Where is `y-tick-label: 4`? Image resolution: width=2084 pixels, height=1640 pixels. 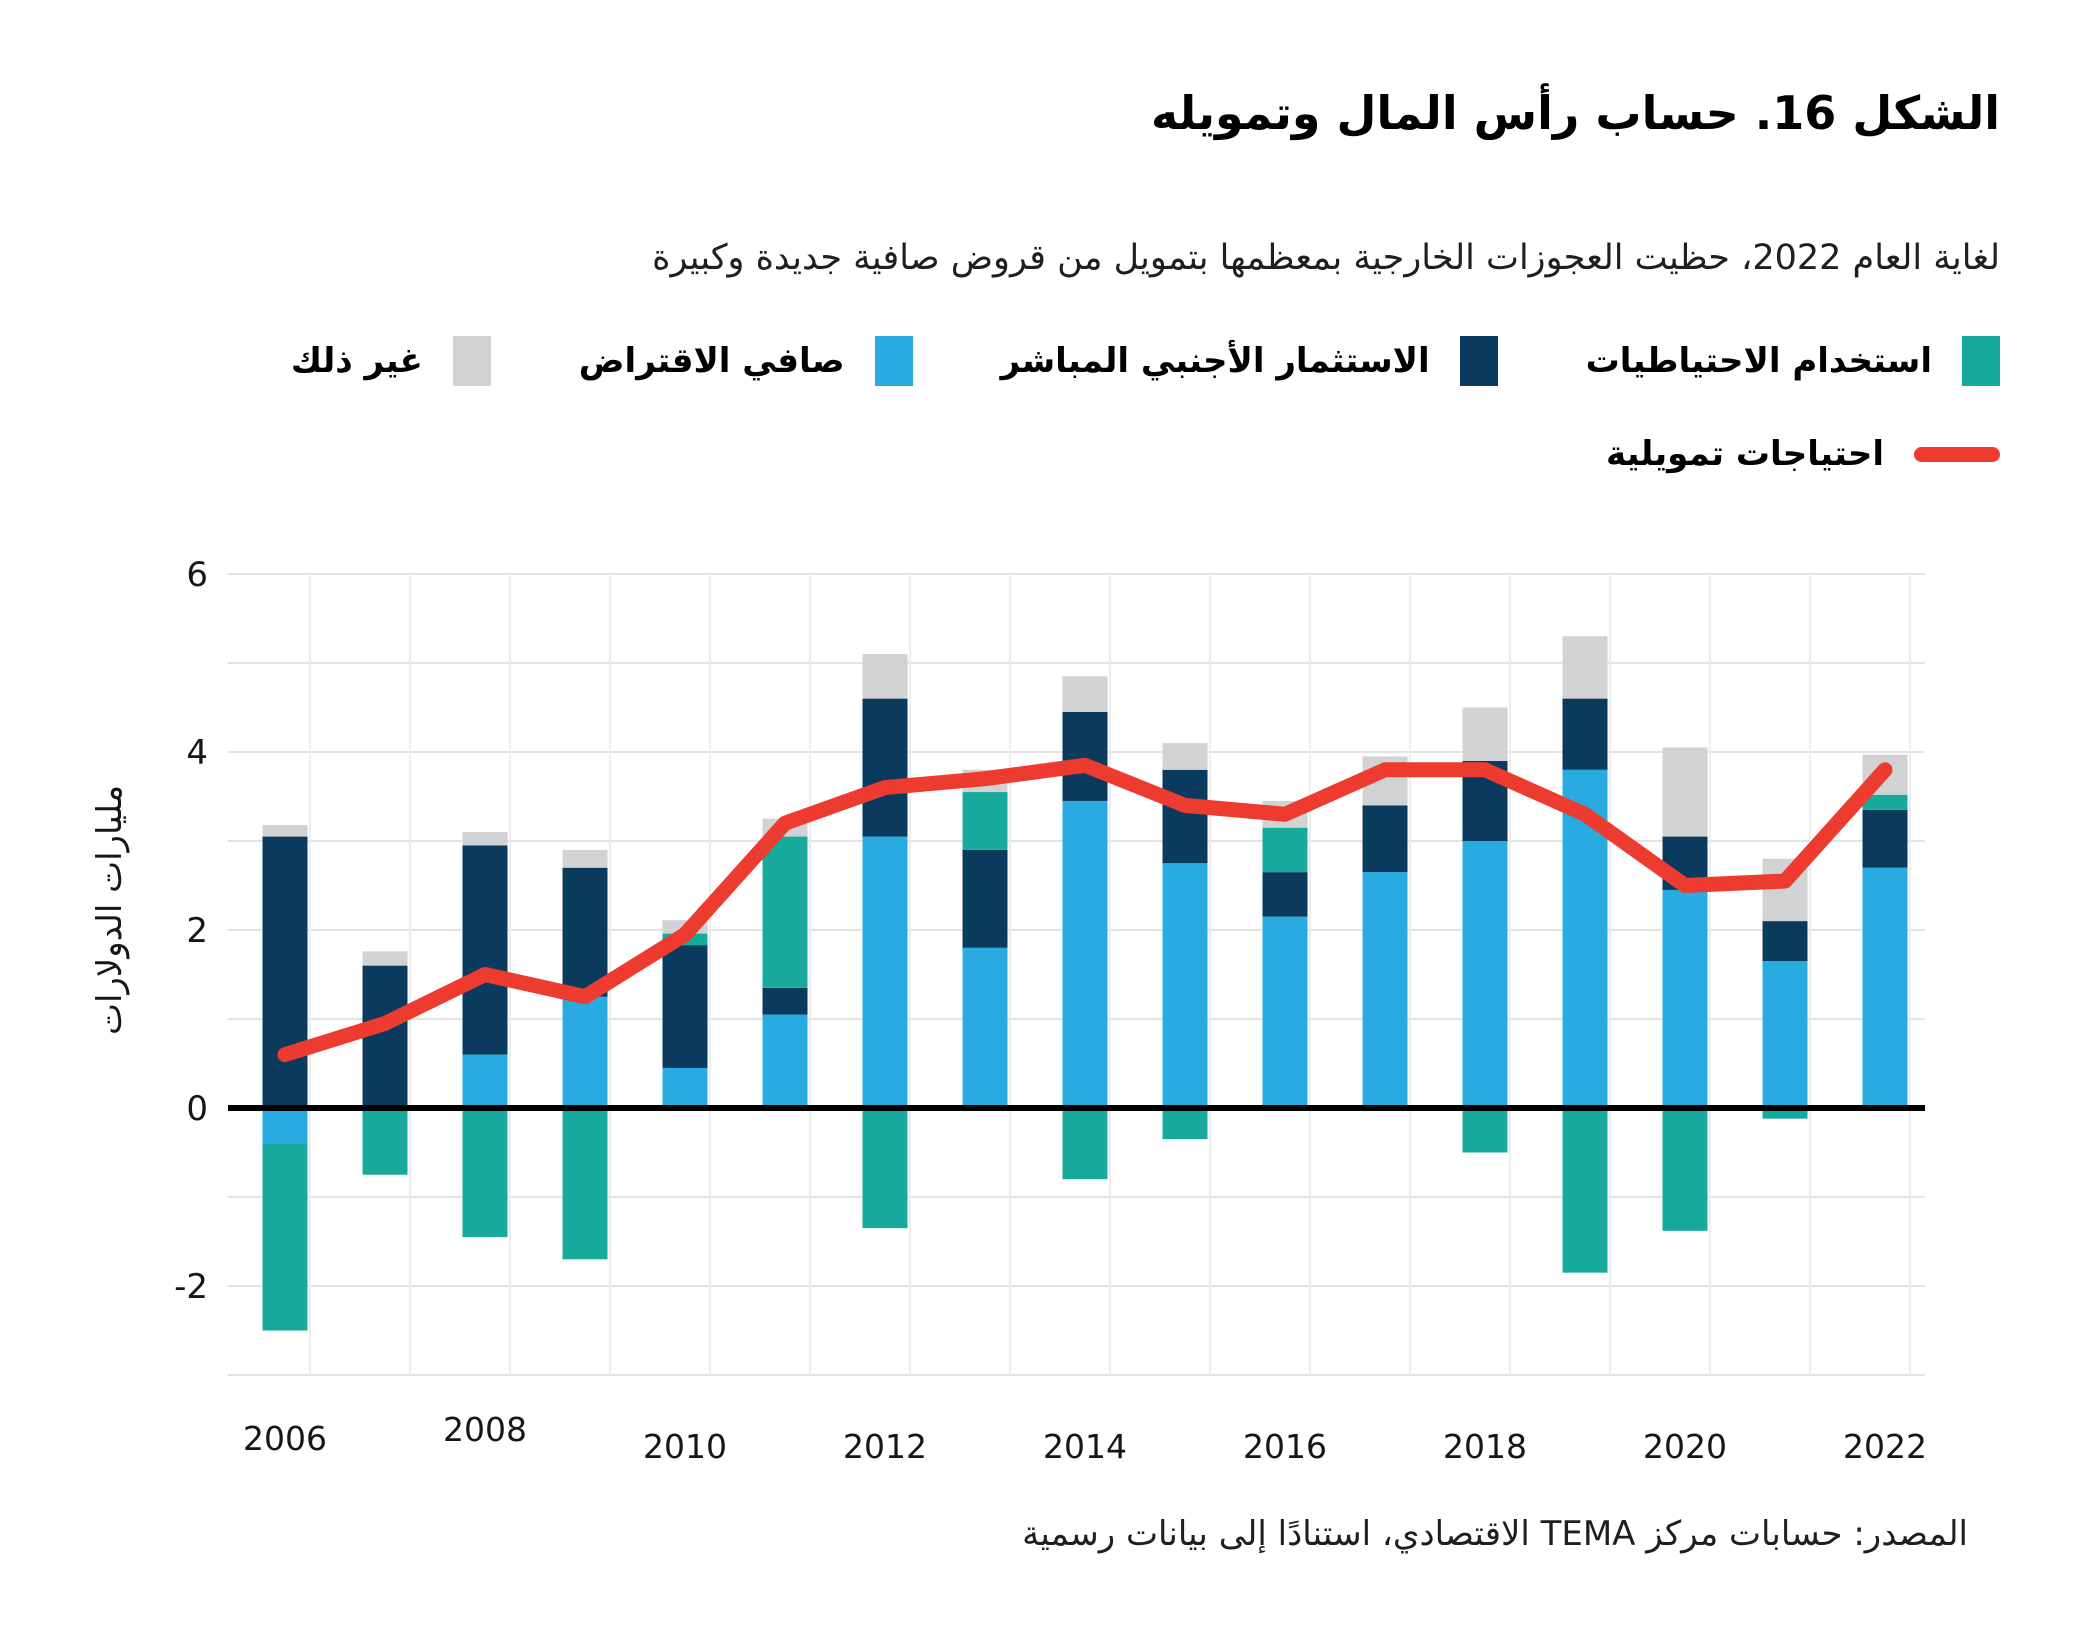
y-tick-label: 4 is located at coordinates (197, 753).